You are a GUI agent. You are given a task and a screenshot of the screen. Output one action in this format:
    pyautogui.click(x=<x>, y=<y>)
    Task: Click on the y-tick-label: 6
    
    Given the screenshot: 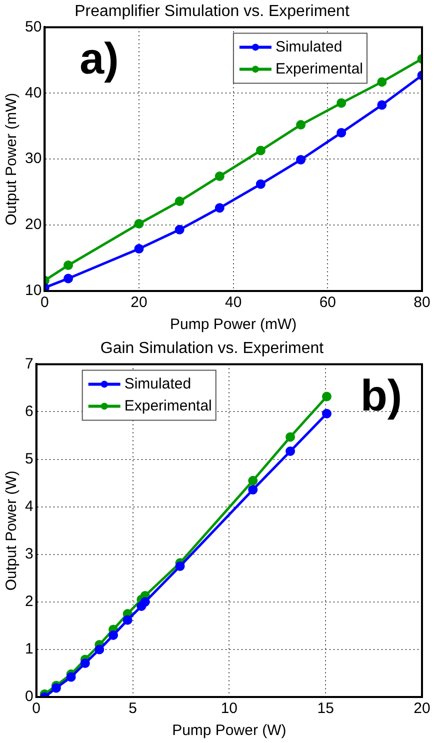 What is the action you would take?
    pyautogui.click(x=29, y=411)
    